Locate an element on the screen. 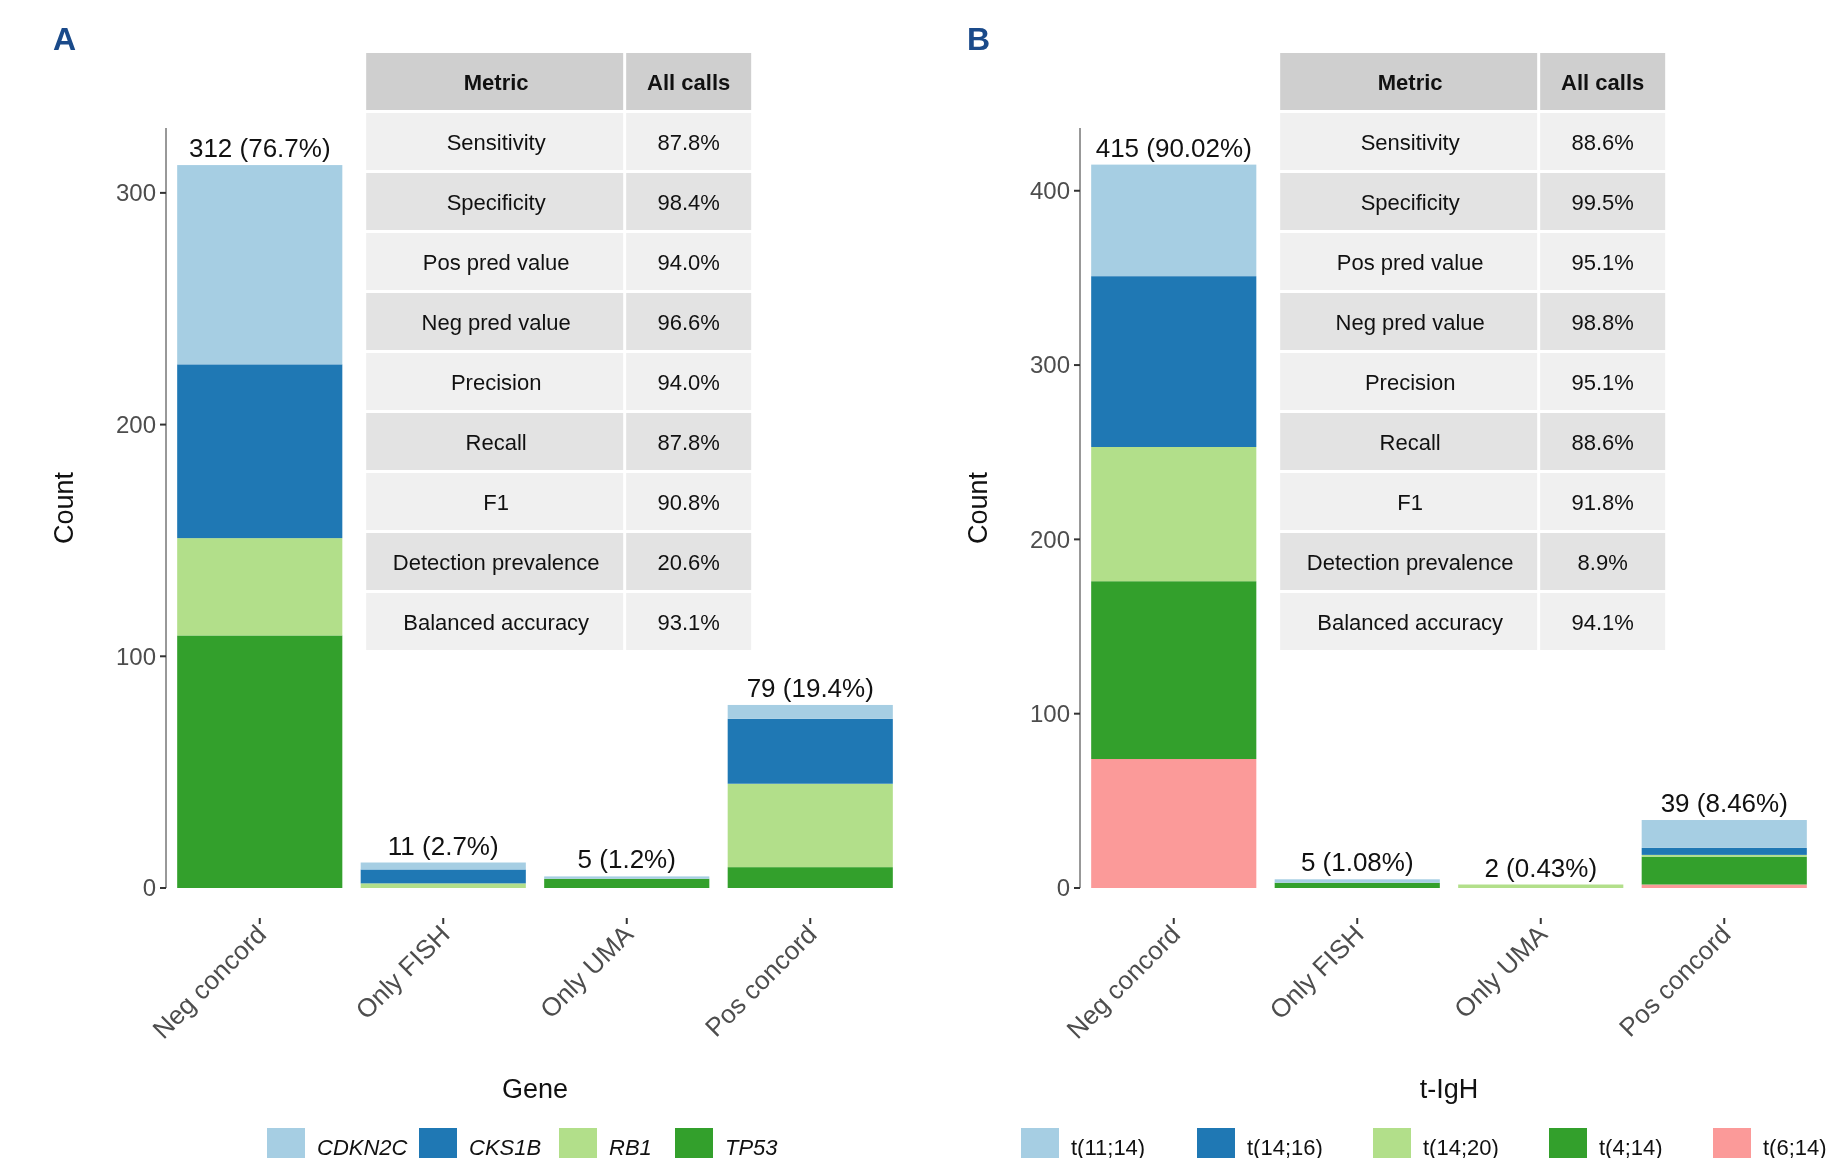 The width and height of the screenshot is (1844, 1167). chart-title: B is located at coordinates (979, 39).